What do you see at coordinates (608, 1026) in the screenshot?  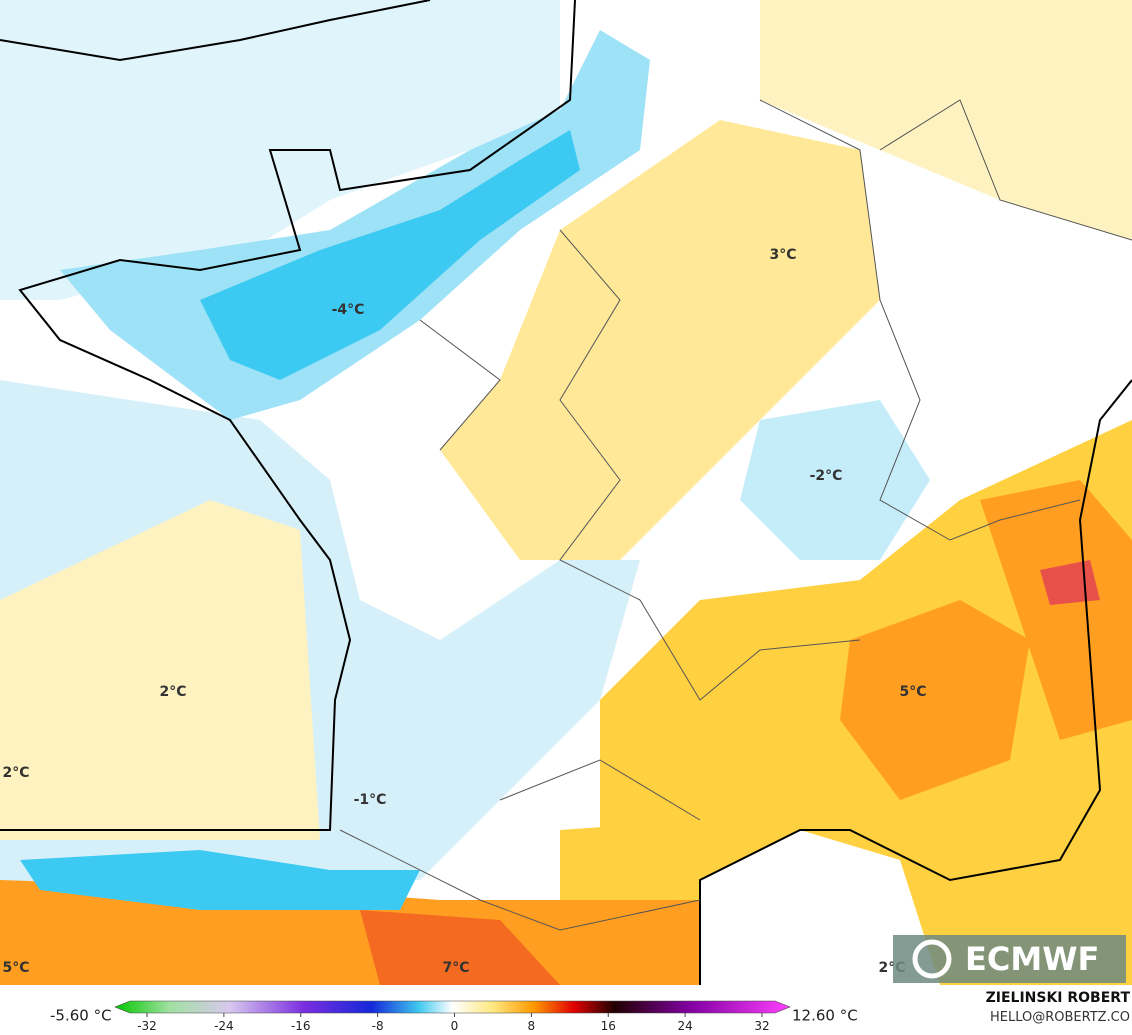 I see `colorbar-tick-label: 16` at bounding box center [608, 1026].